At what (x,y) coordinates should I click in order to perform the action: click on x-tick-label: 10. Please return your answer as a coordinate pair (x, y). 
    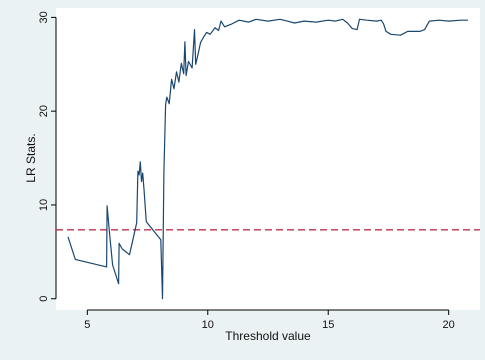
    Looking at the image, I should click on (208, 325).